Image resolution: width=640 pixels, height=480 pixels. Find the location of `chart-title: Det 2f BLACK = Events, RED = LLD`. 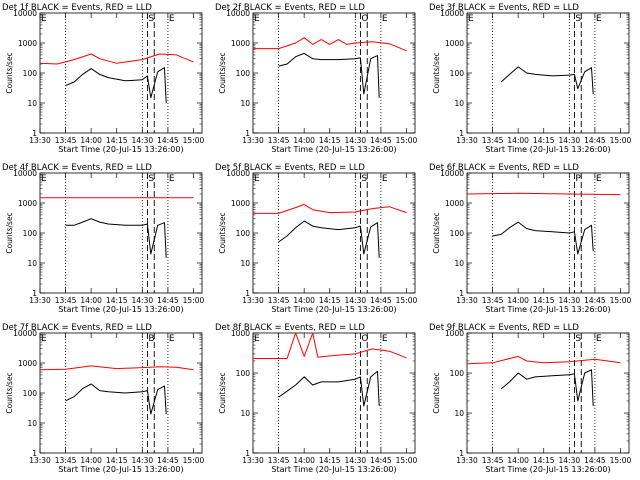

chart-title: Det 2f BLACK = Events, RED = LLD is located at coordinates (290, 8).